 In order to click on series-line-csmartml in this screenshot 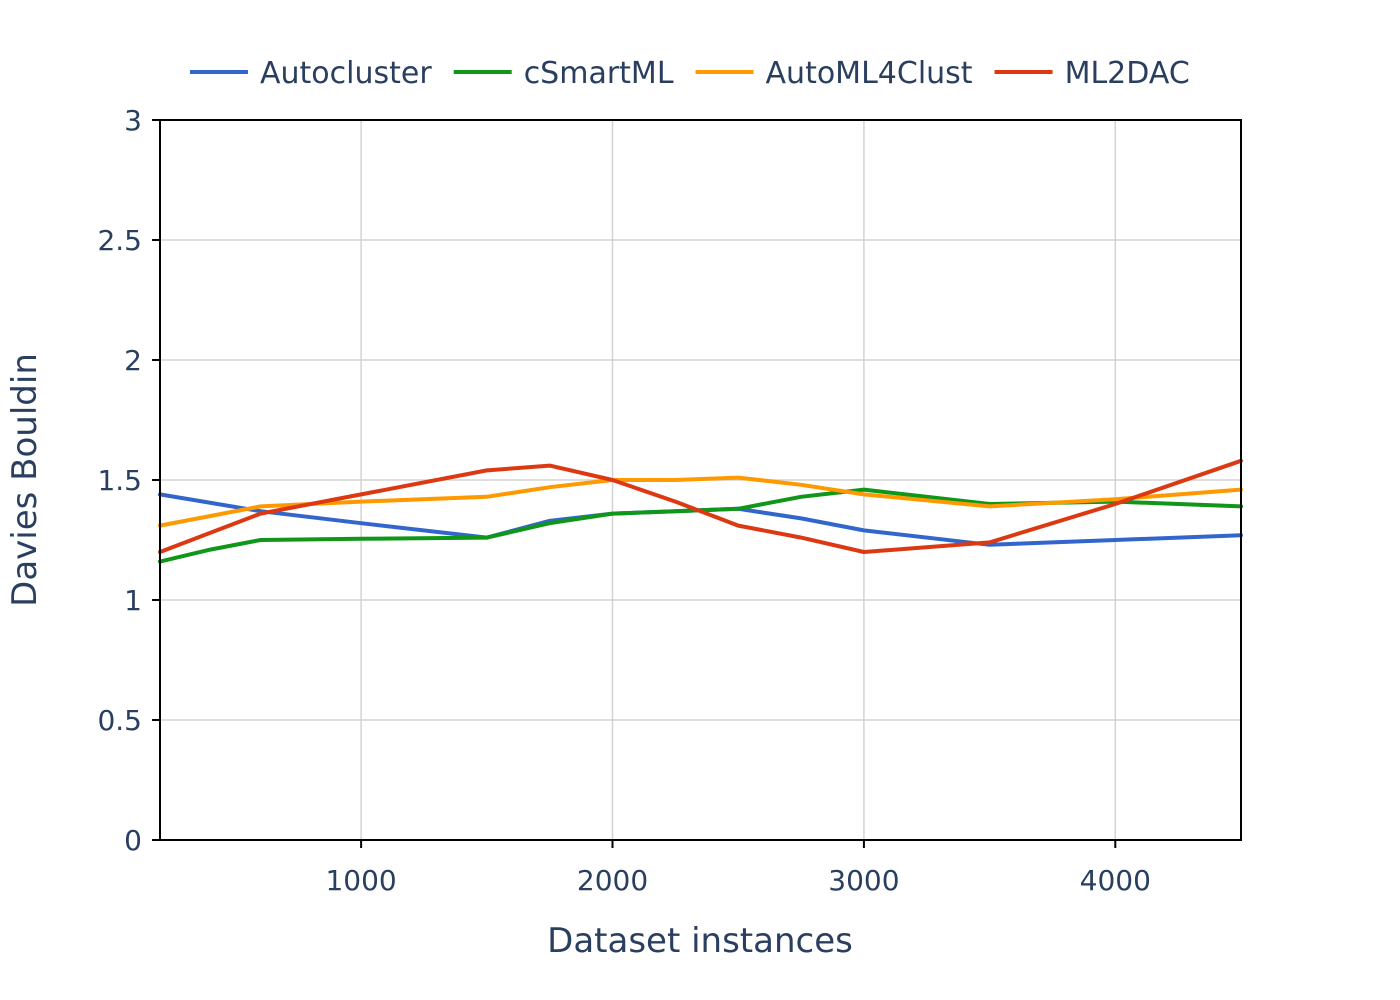, I will do `click(700, 525)`.